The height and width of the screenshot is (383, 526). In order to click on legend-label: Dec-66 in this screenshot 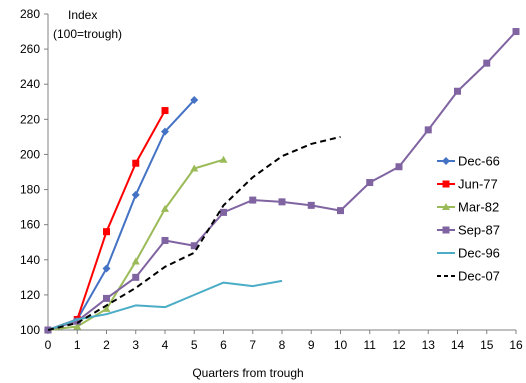, I will do `click(479, 161)`.